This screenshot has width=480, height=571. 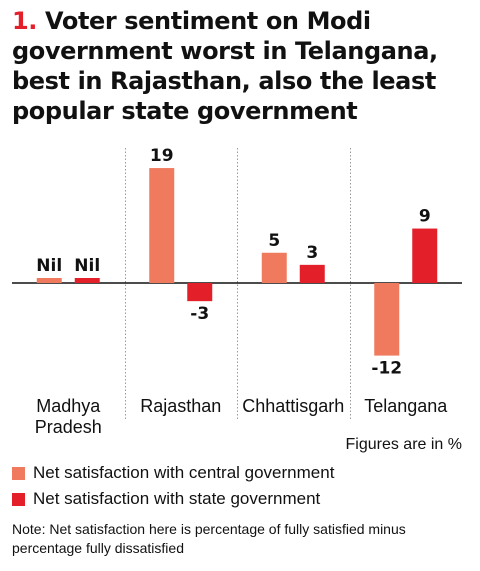 I want to click on legend-item-central: Net satisfaction with central government, so click(x=173, y=473).